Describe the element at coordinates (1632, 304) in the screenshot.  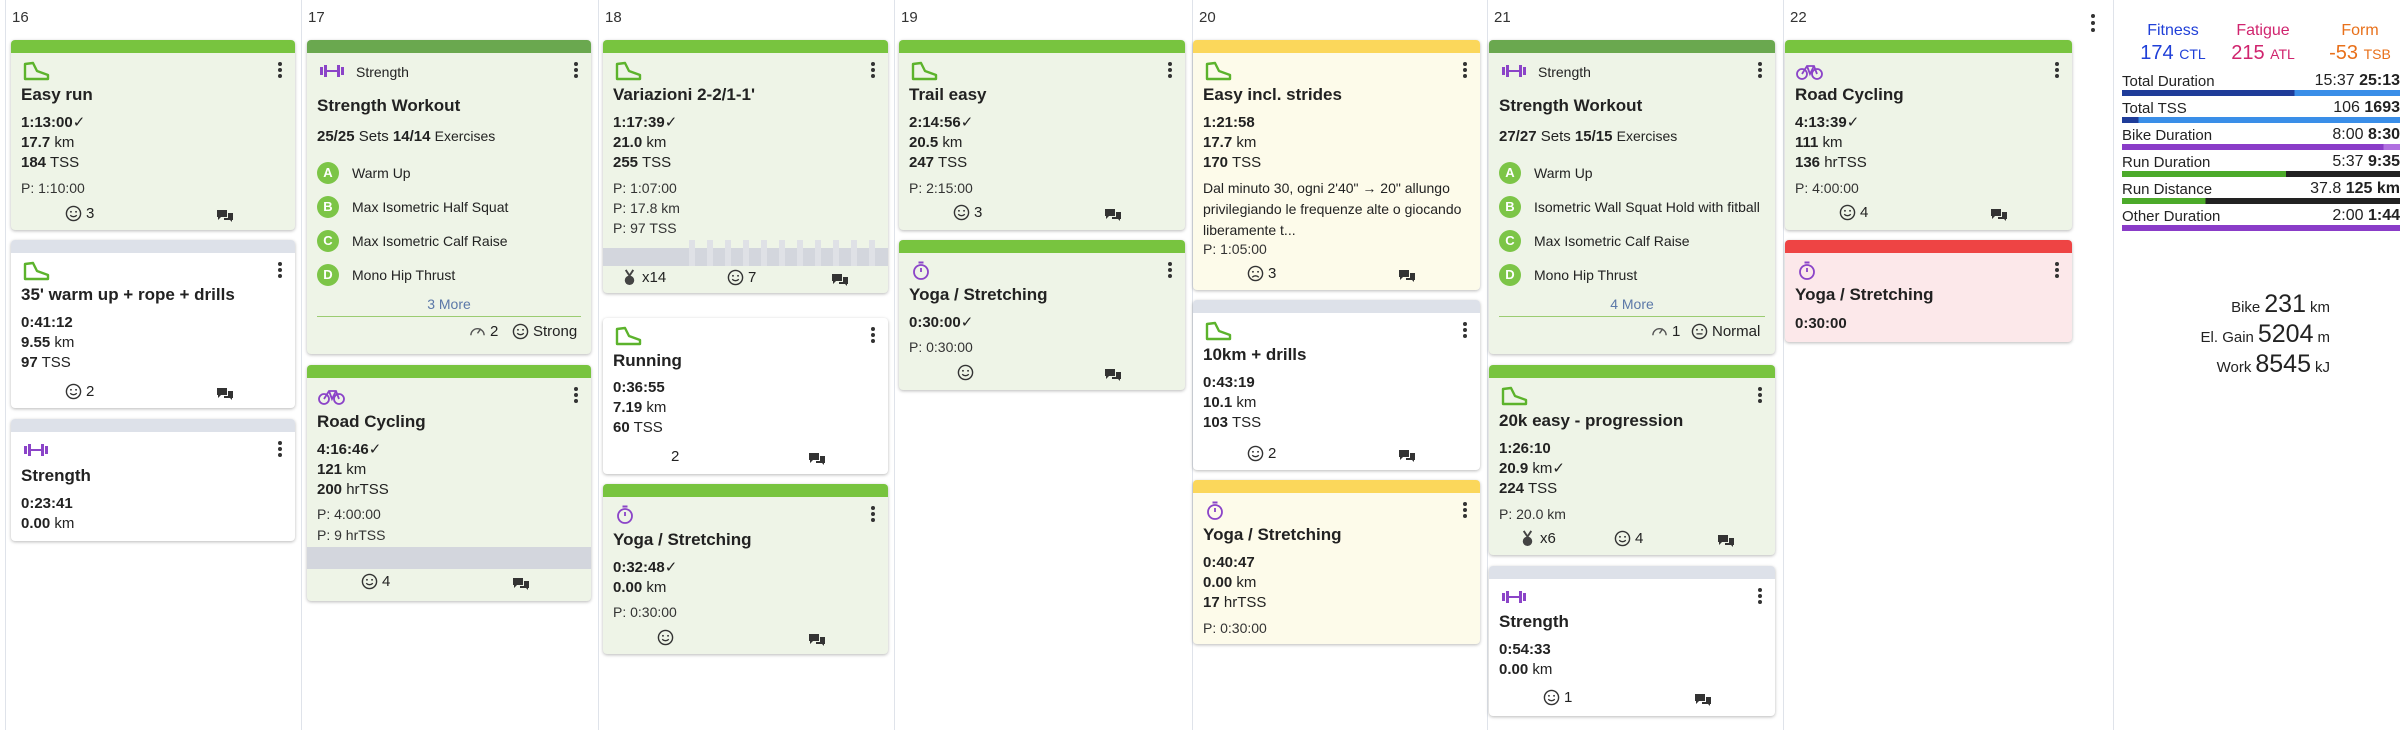
I see `more-exercises-link: 4 More` at that location.